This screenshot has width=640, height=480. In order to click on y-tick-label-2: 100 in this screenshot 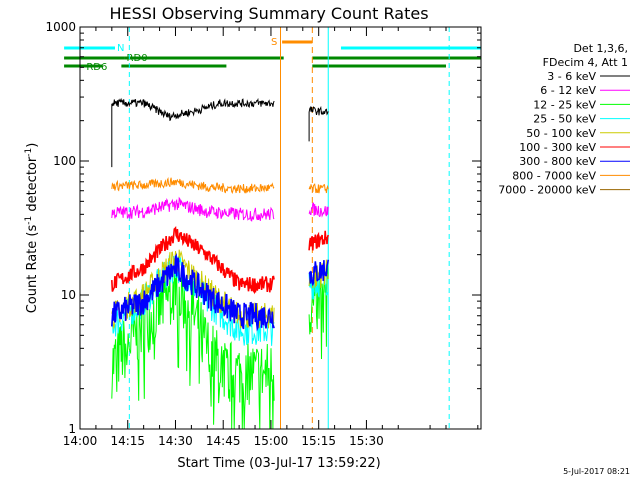, I will do `click(64, 161)`.